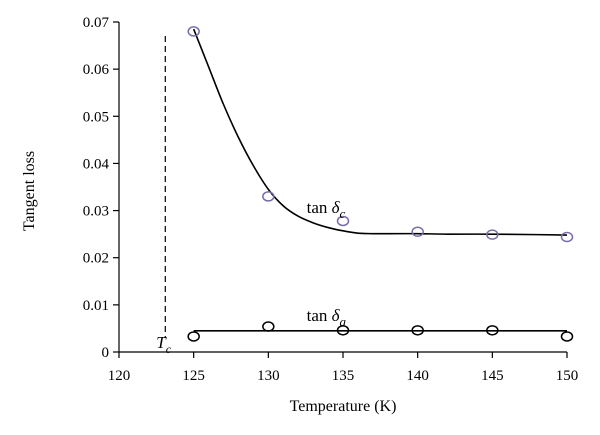 The height and width of the screenshot is (435, 600). What do you see at coordinates (327, 317) in the screenshot?
I see `tan-delta-a-label: tan δa` at bounding box center [327, 317].